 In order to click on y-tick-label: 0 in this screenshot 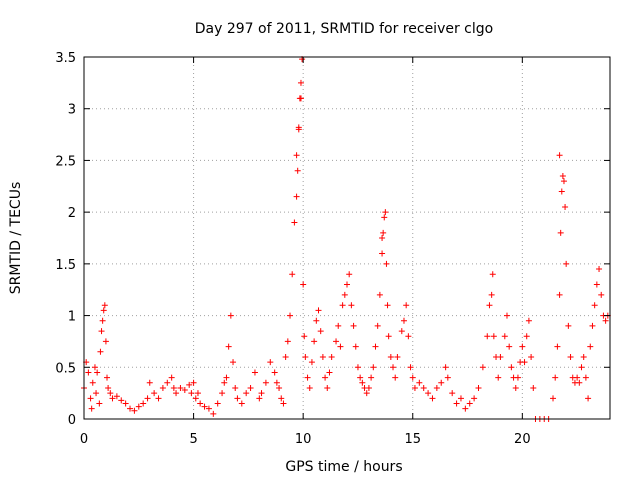, I will do `click(72, 420)`.